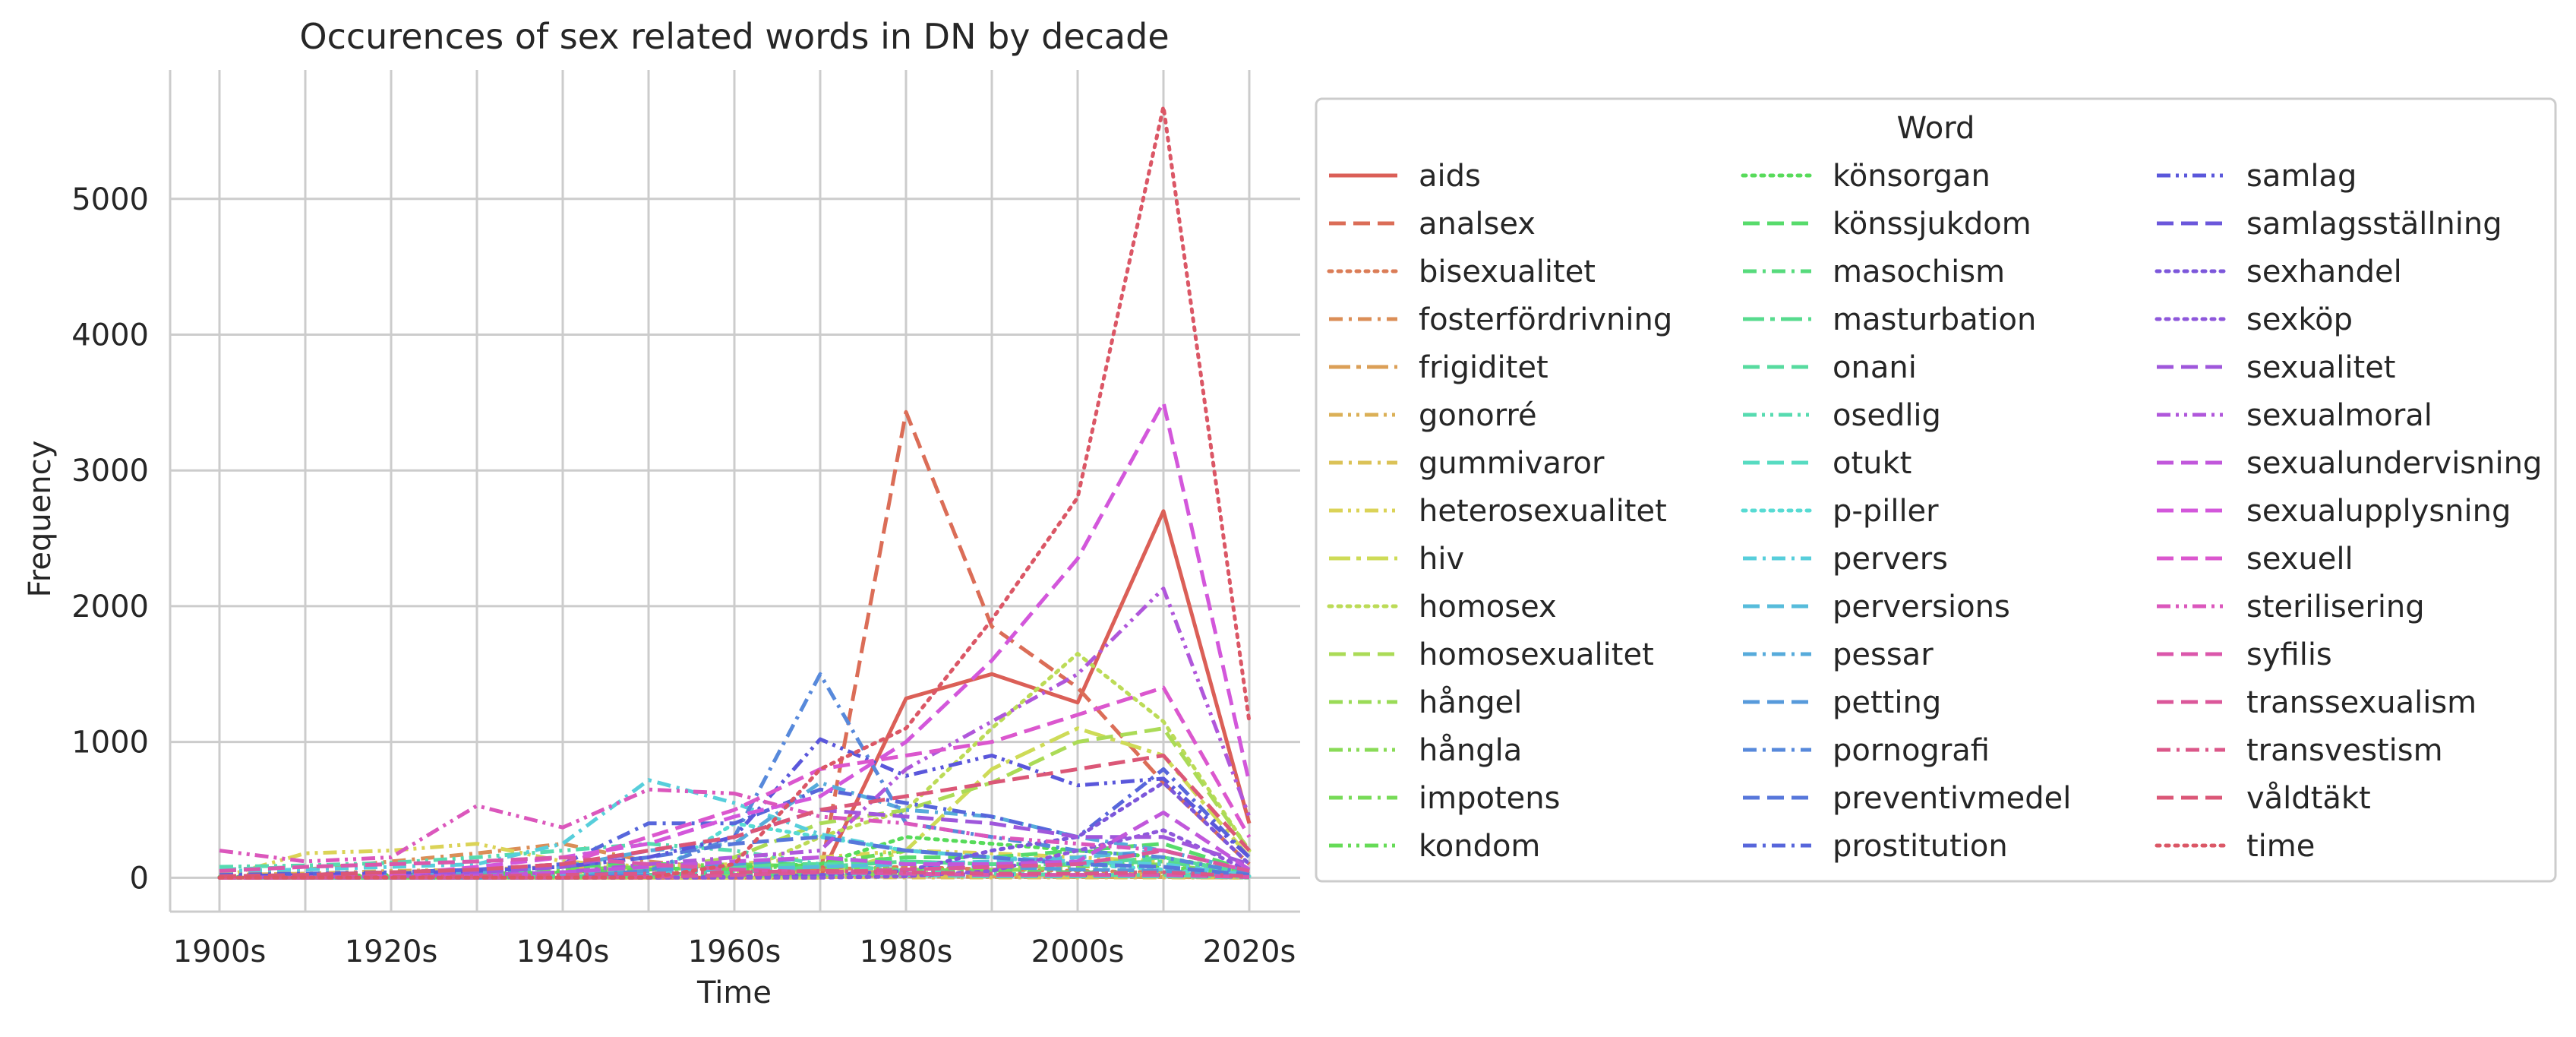 The height and width of the screenshot is (1037, 2576). Describe the element at coordinates (1479, 846) in the screenshot. I see `legend-label: kondom` at that location.